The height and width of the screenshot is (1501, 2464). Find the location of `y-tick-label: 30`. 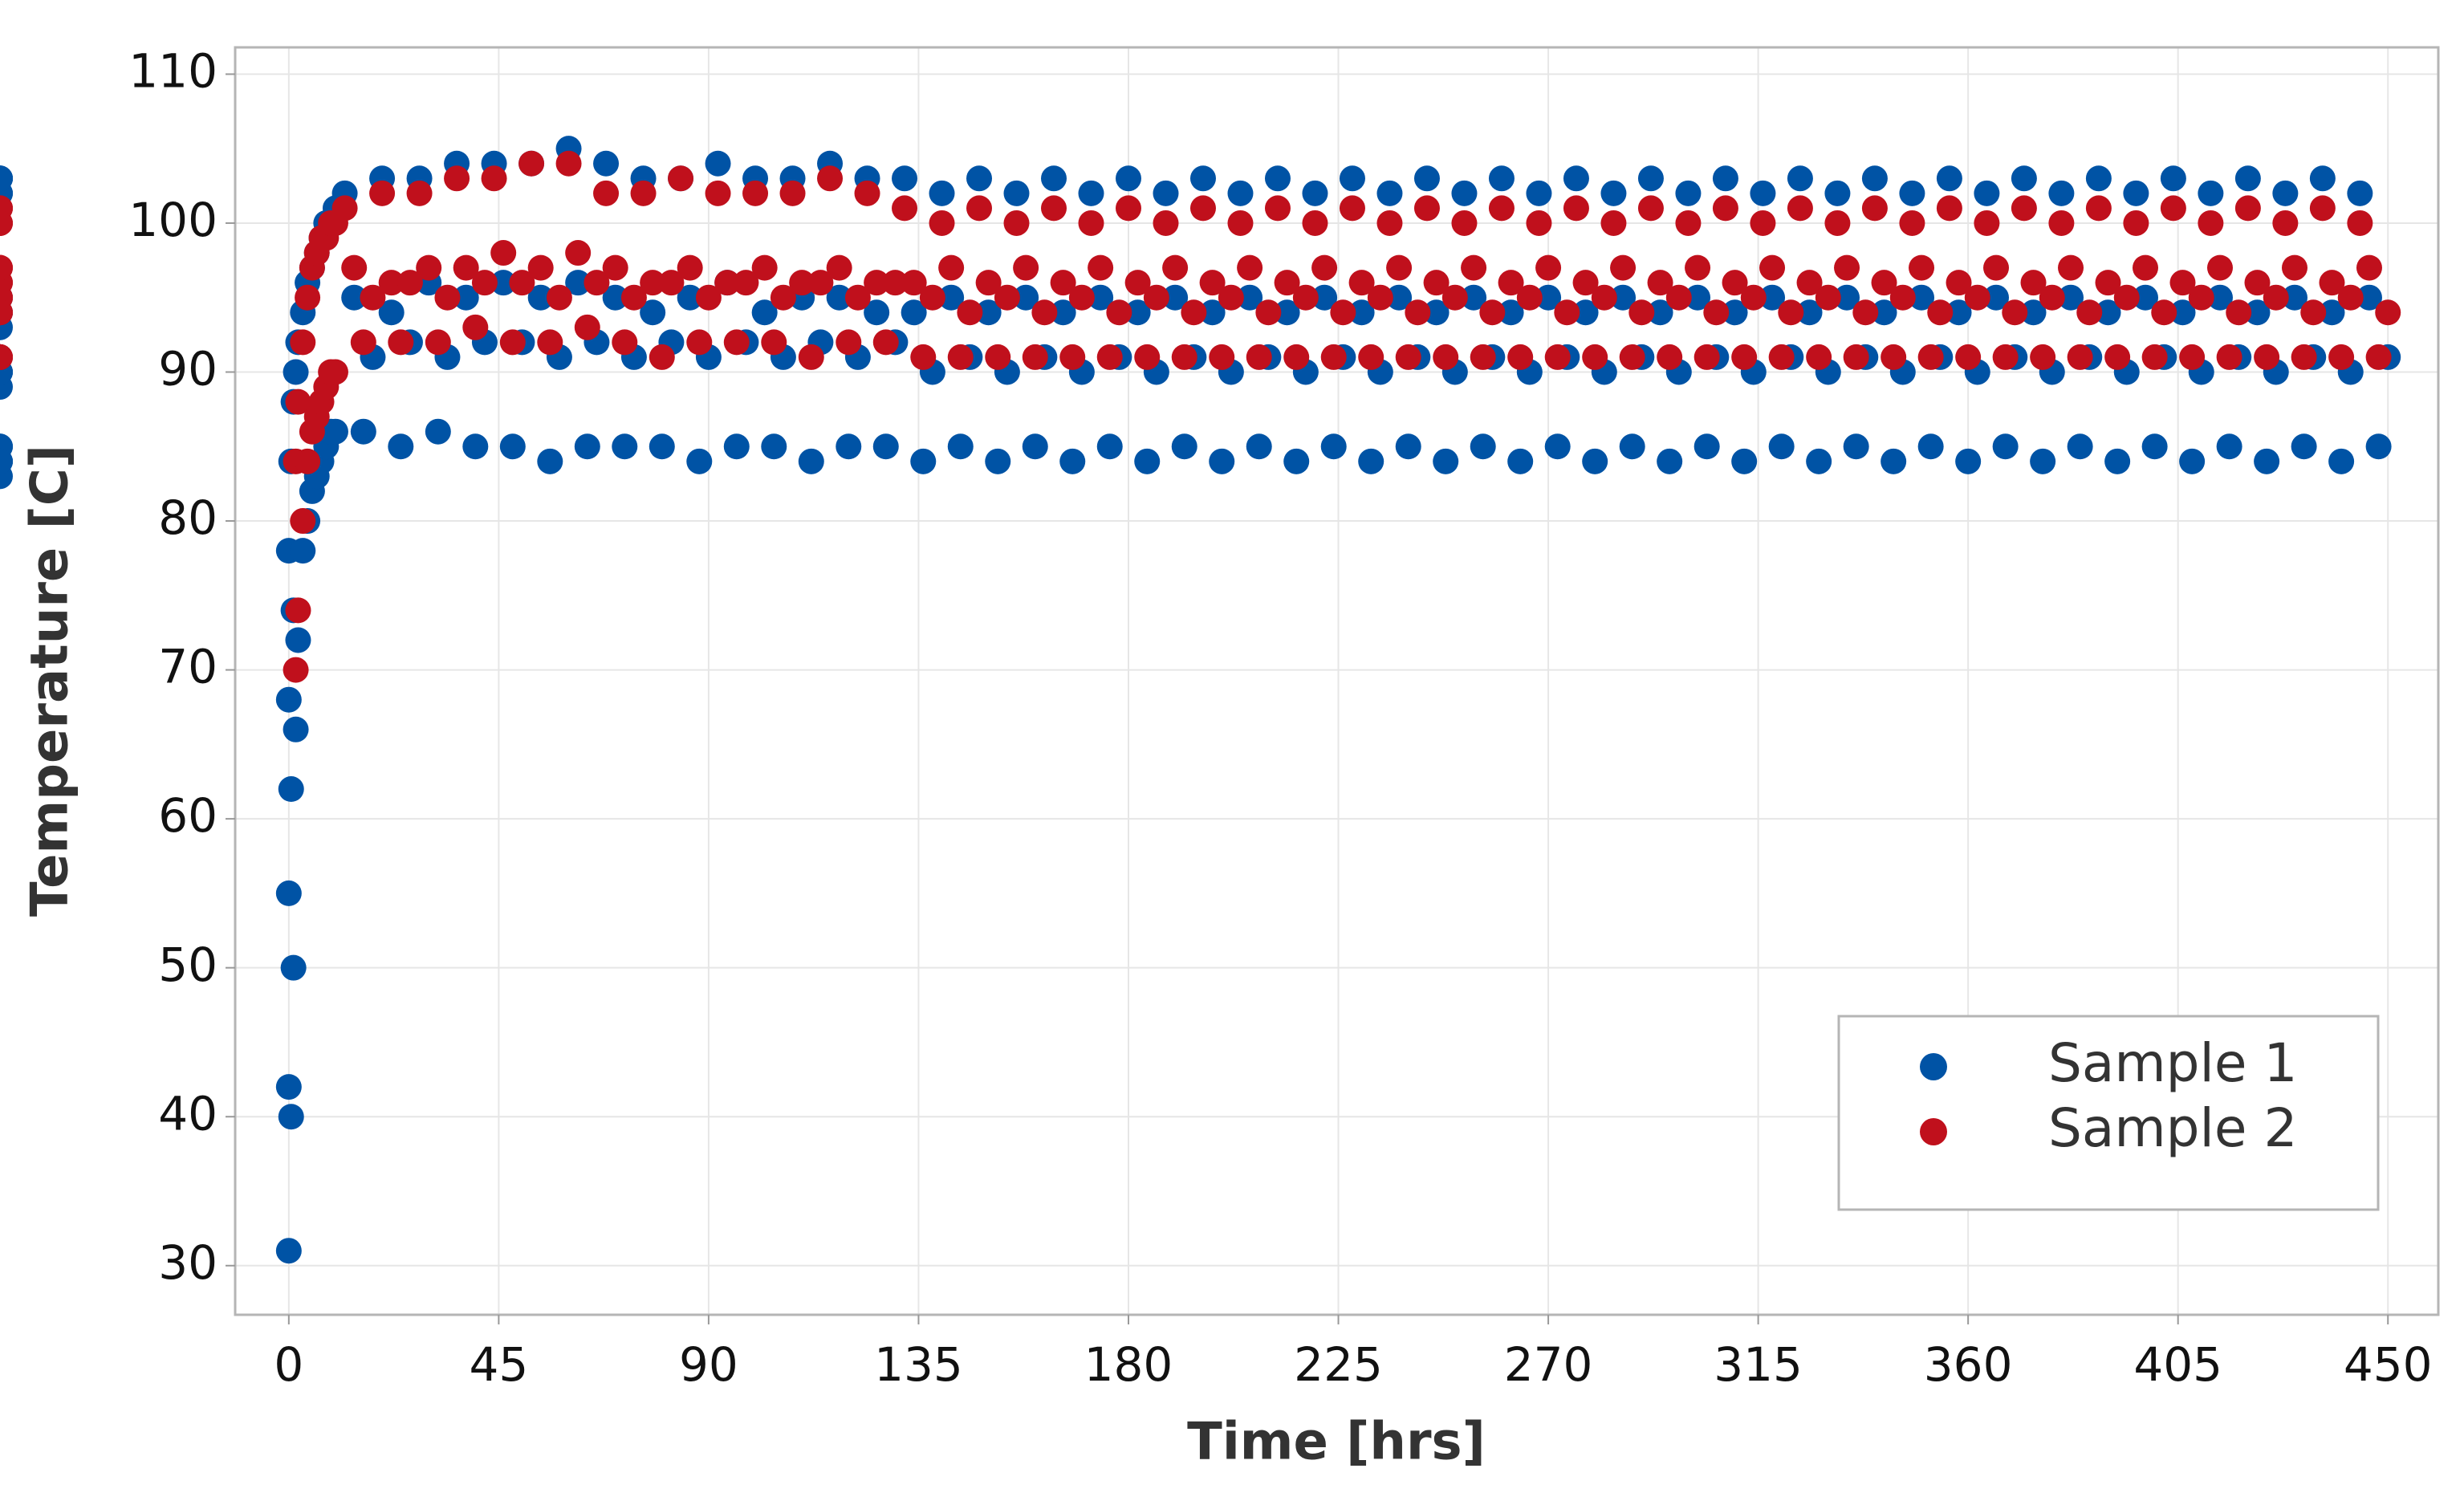

y-tick-label: 30 is located at coordinates (188, 1263).